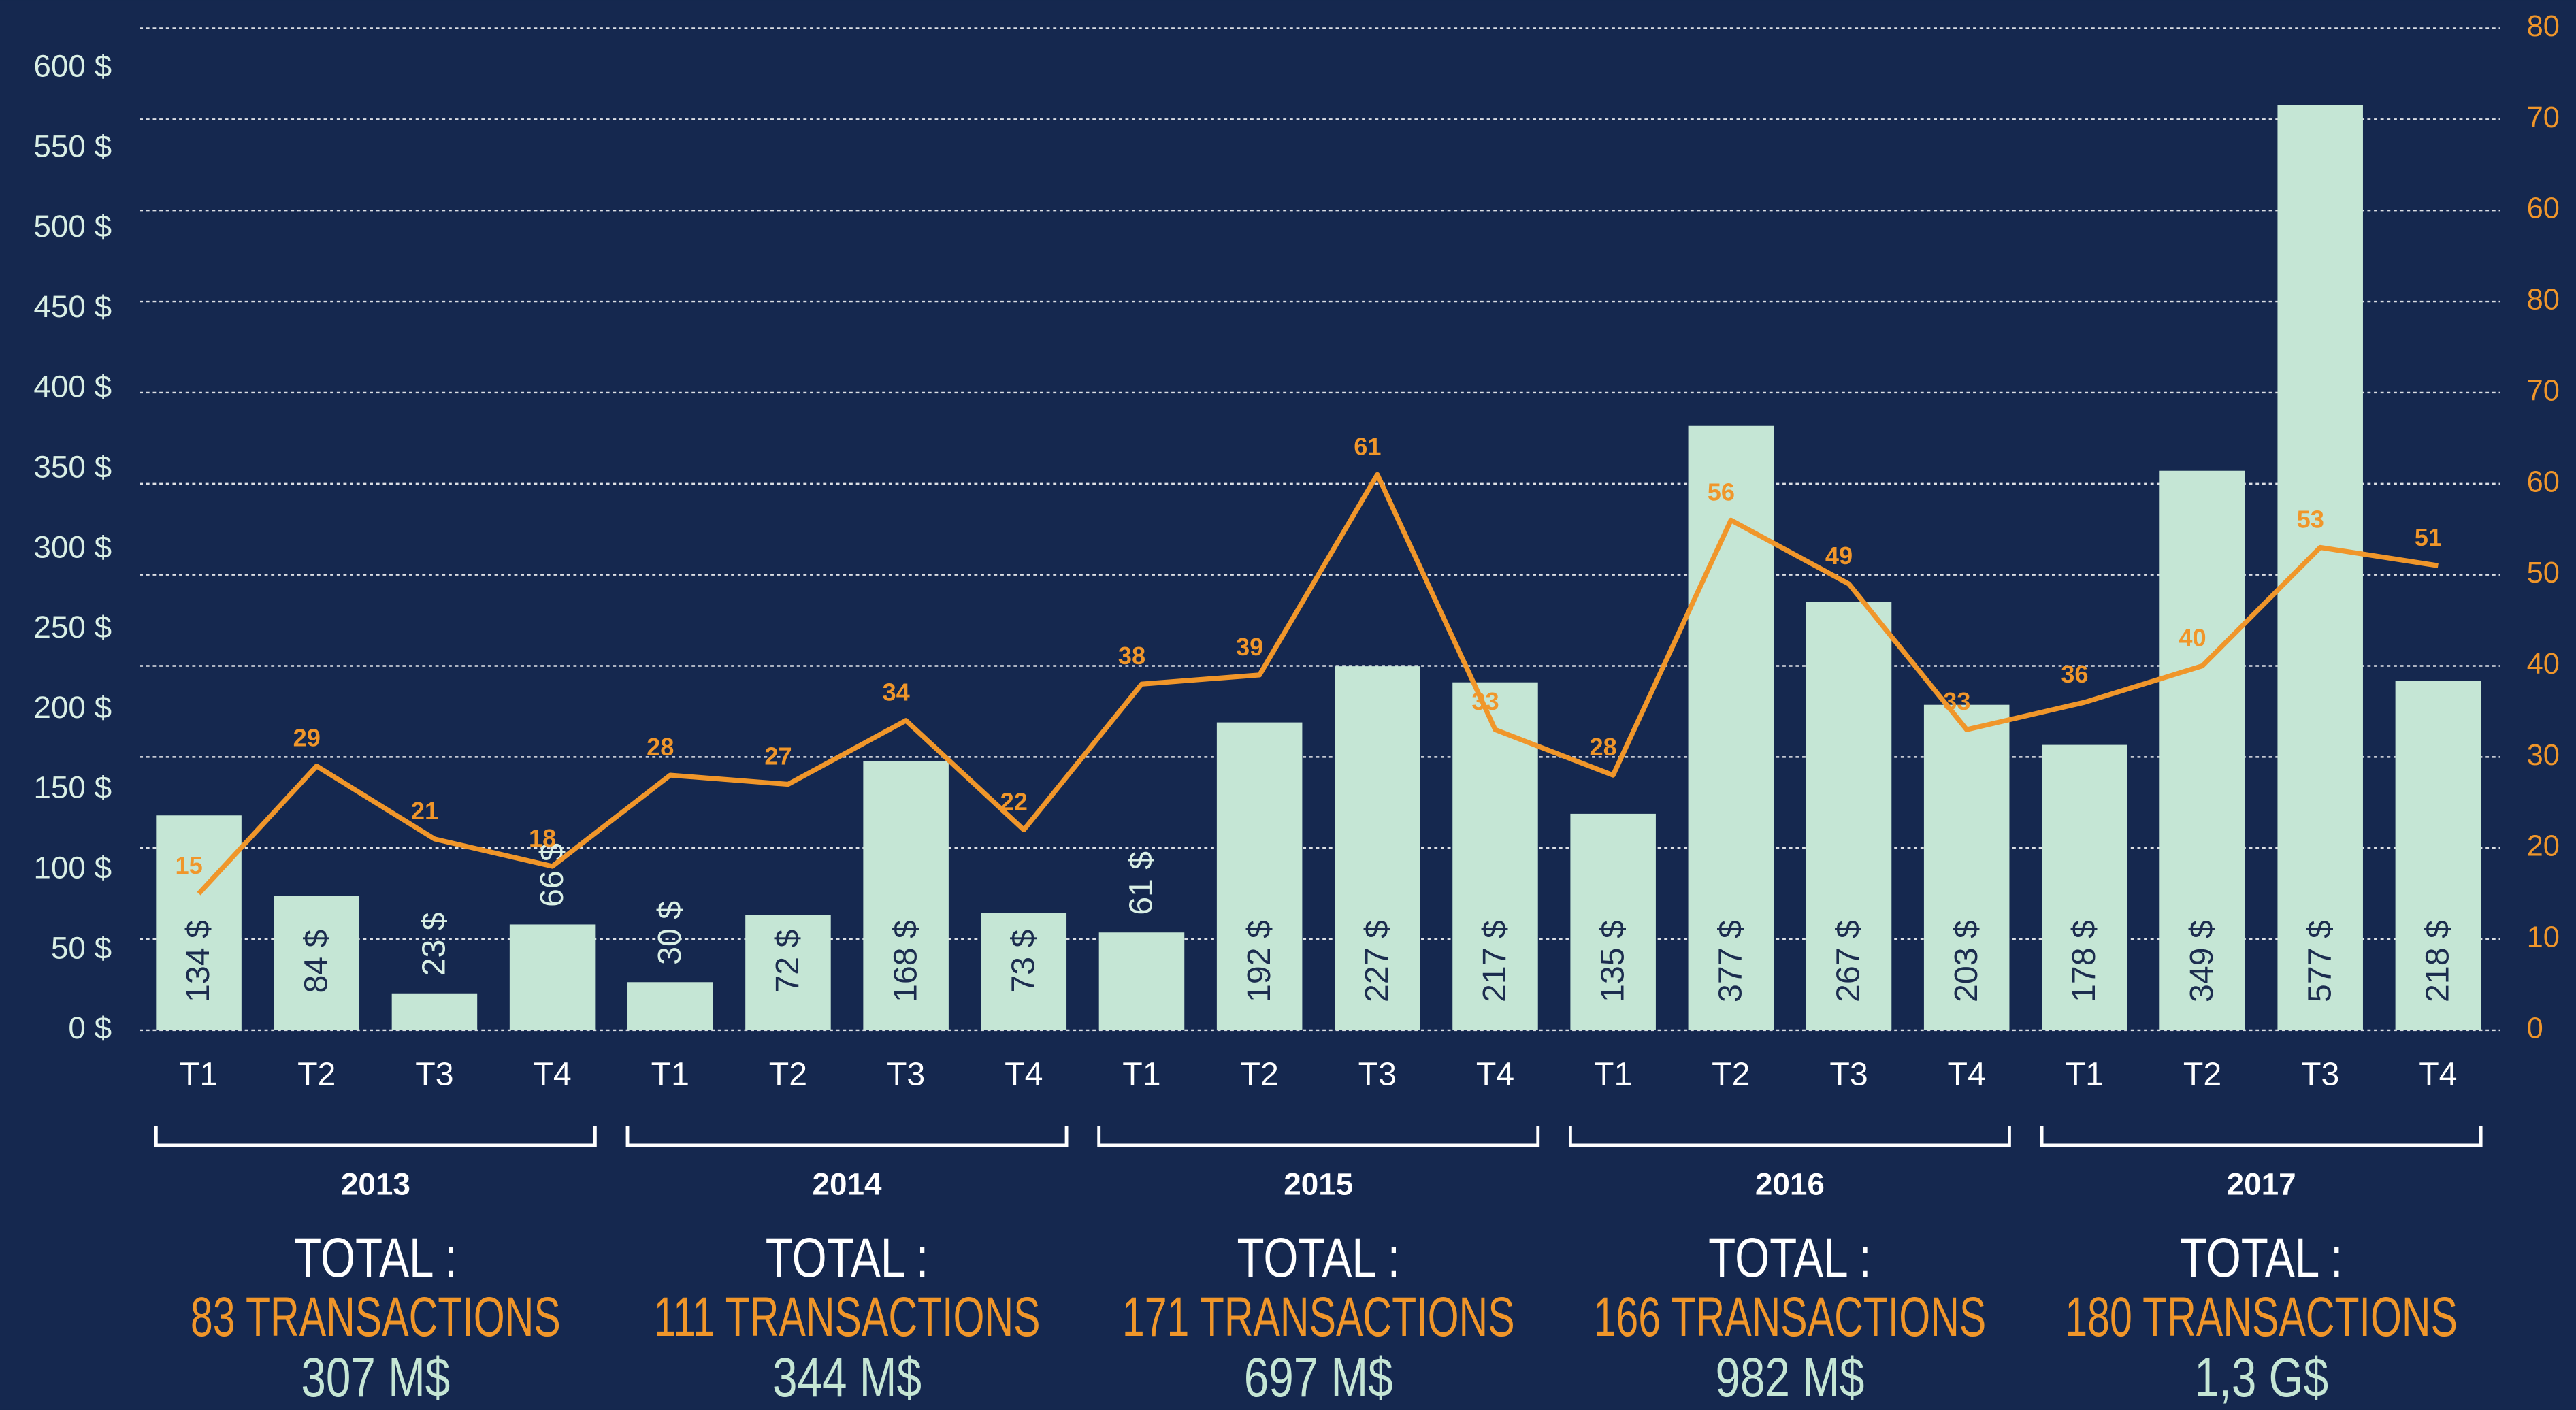  I want to click on bar-value-label: 73 $, so click(1023, 961).